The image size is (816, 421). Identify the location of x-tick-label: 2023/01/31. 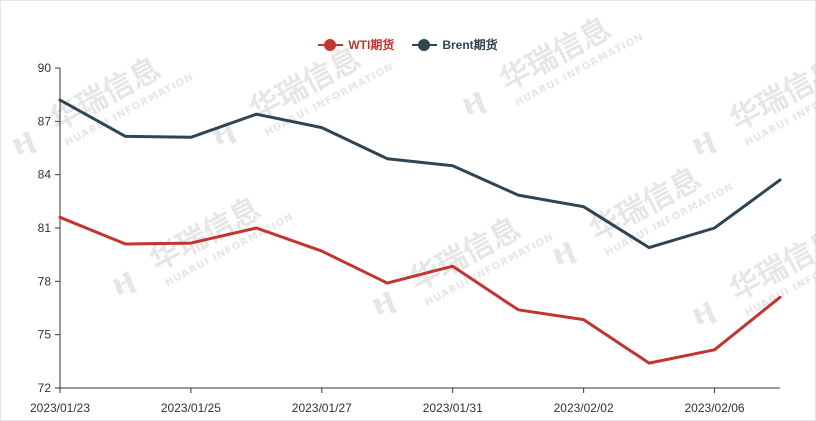
(453, 408).